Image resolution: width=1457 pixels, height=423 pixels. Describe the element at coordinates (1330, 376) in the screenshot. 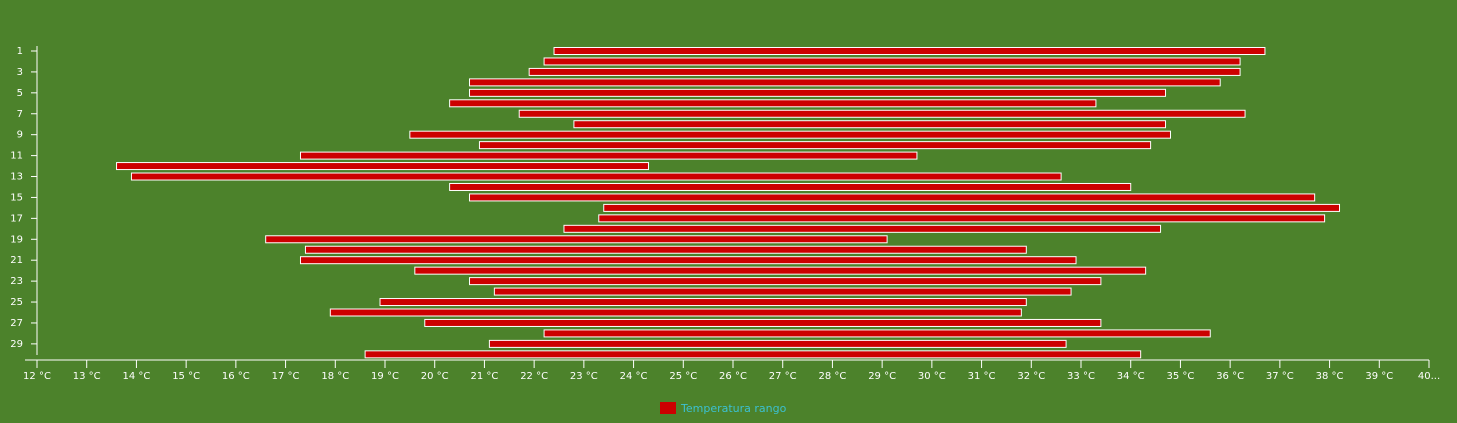

I see `x-tick-label: 38 °C` at that location.